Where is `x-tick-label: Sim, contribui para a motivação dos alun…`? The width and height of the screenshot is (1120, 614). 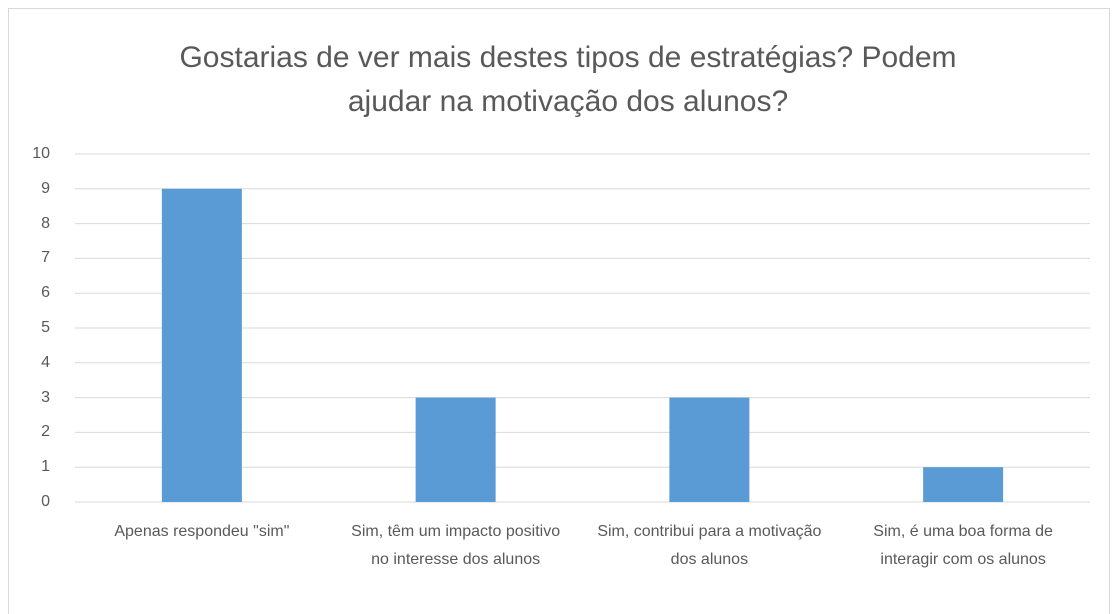
x-tick-label: Sim, contribui para a motivação dos alun… is located at coordinates (709, 545).